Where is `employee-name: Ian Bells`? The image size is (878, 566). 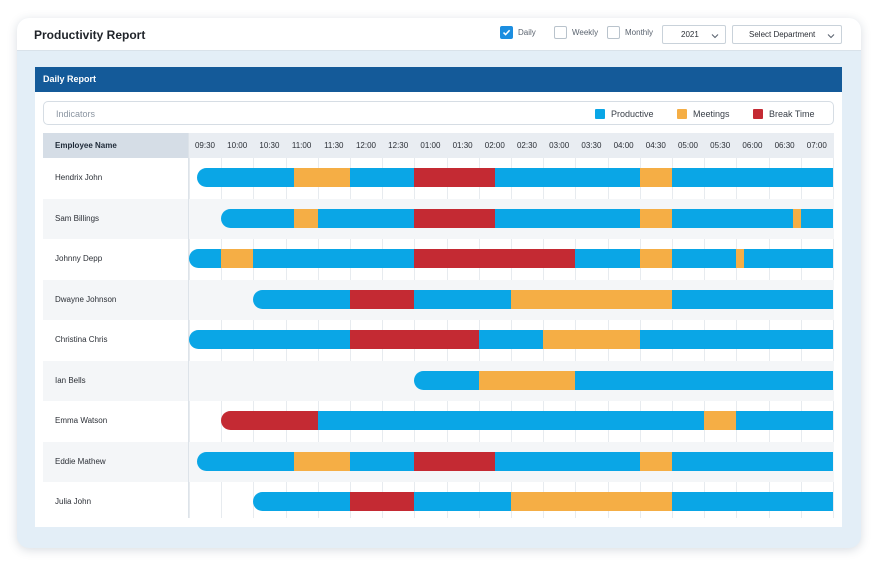
employee-name: Ian Bells is located at coordinates (70, 380).